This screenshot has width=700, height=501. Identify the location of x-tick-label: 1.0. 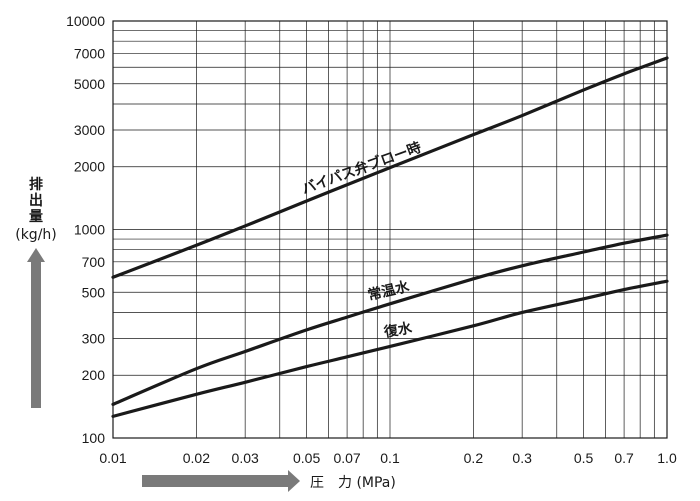
(667, 458).